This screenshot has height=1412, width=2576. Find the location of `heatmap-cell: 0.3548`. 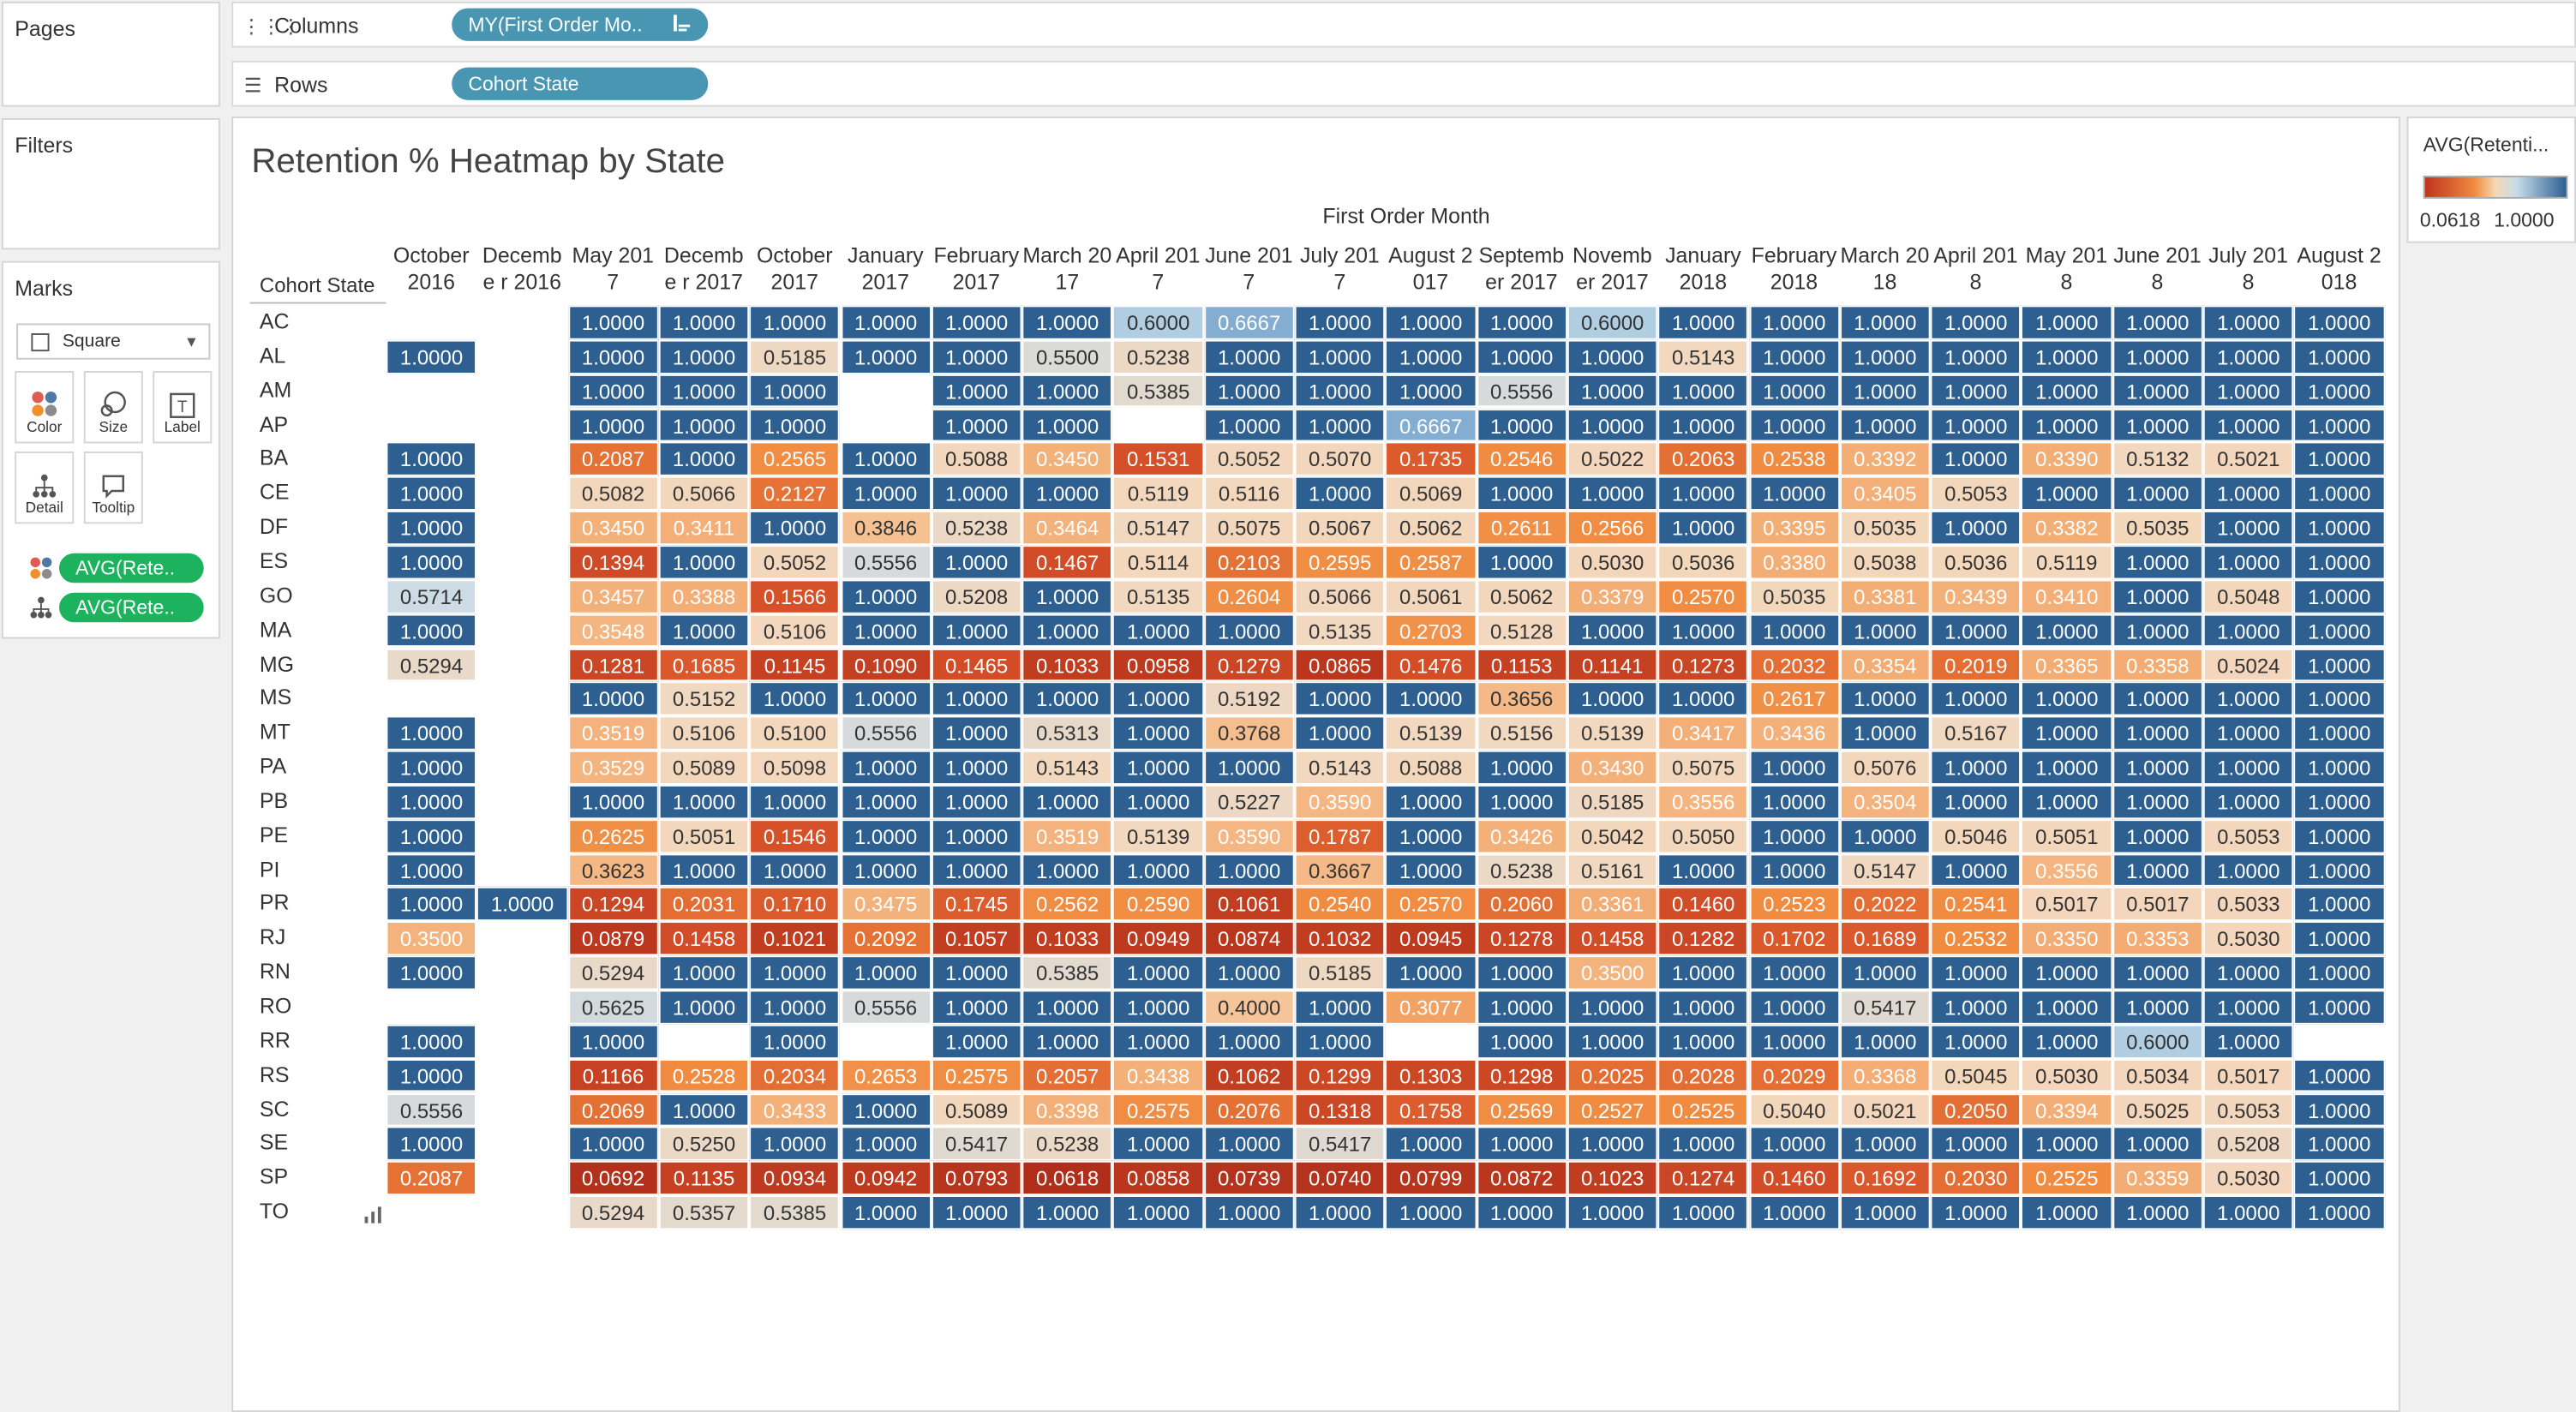

heatmap-cell: 0.3548 is located at coordinates (613, 630).